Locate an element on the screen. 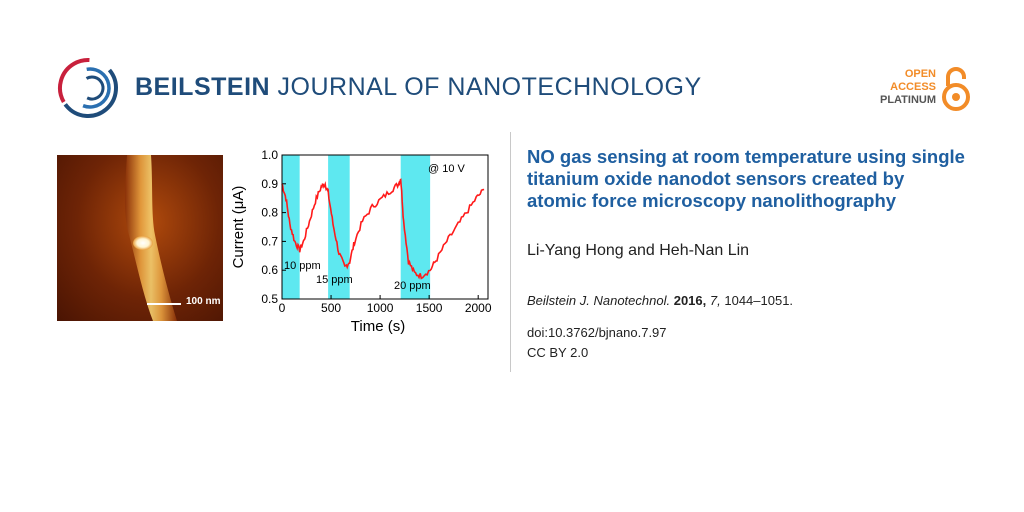 This screenshot has width=1024, height=512. article-authors: Li-Yang Hong and Heh-Nan Lin is located at coordinates (638, 250).